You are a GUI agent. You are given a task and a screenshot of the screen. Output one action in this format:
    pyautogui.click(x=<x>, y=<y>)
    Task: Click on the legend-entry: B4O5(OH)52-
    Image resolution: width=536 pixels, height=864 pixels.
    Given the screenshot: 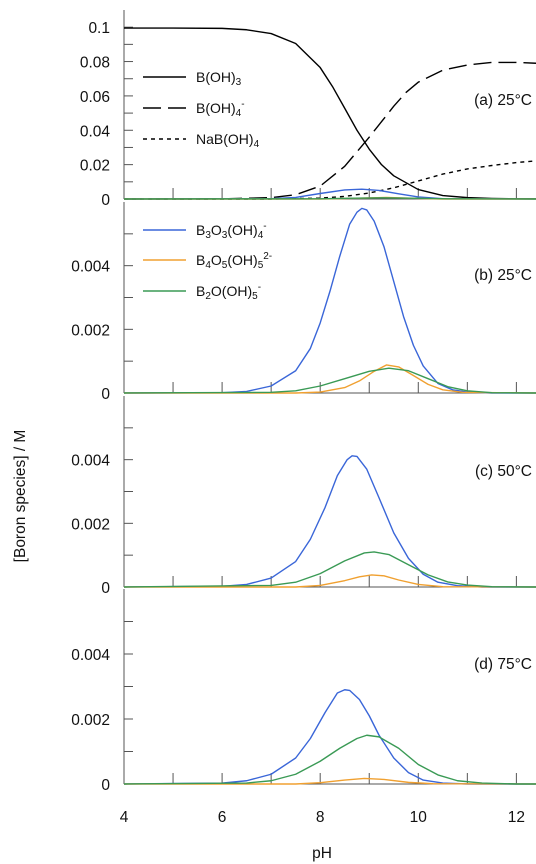 What is the action you would take?
    pyautogui.click(x=234, y=261)
    